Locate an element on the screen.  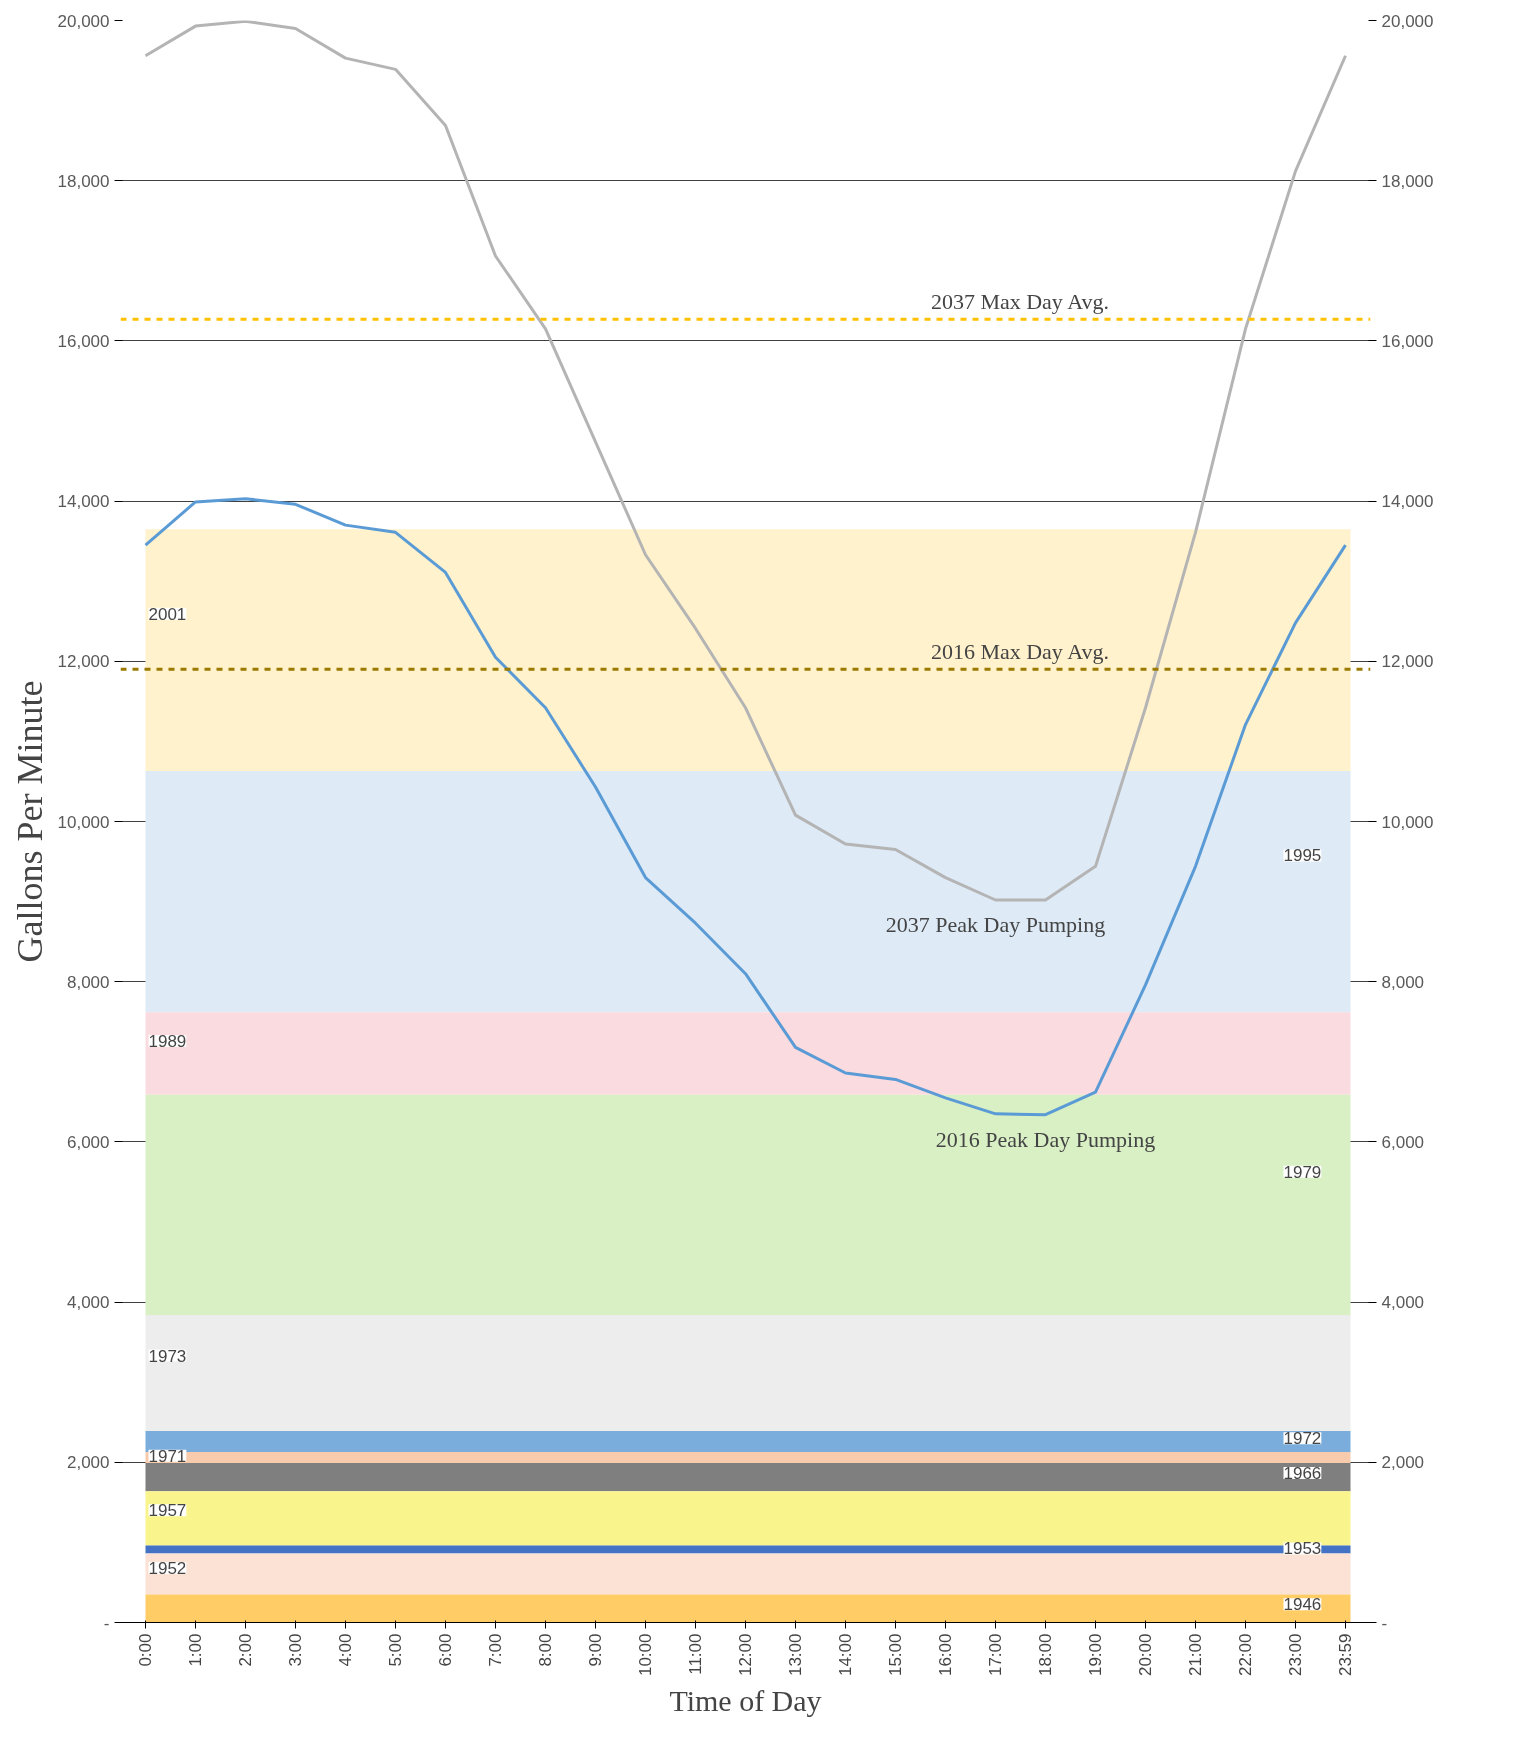
x-tick-label: 9:00 is located at coordinates (595, 1650).